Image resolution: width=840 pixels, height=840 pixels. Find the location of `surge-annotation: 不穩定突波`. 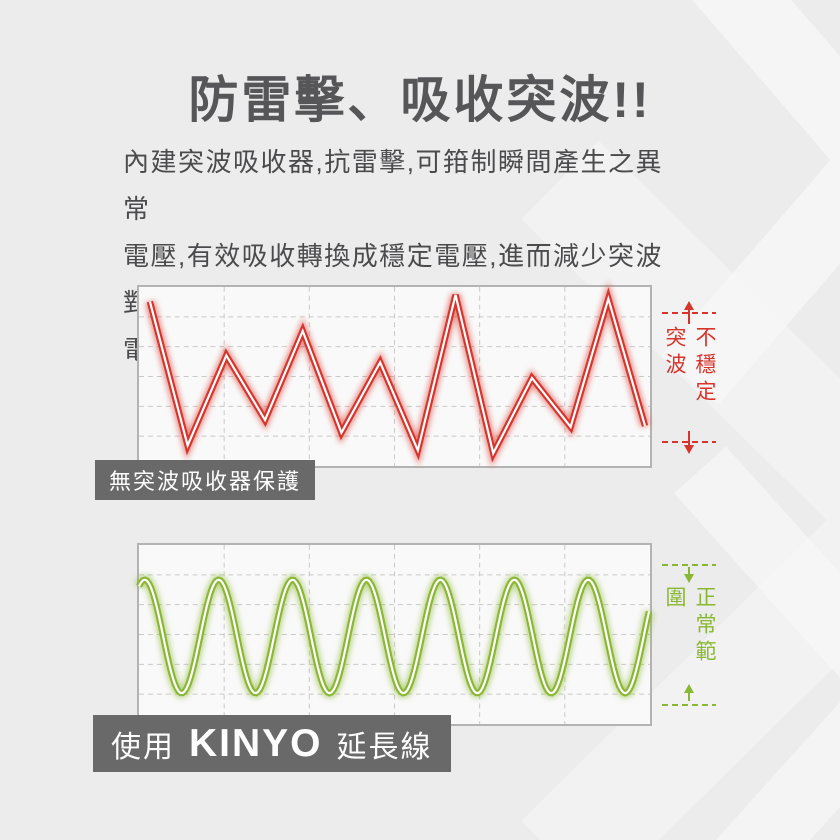

surge-annotation: 不穩定突波 is located at coordinates (689, 377).